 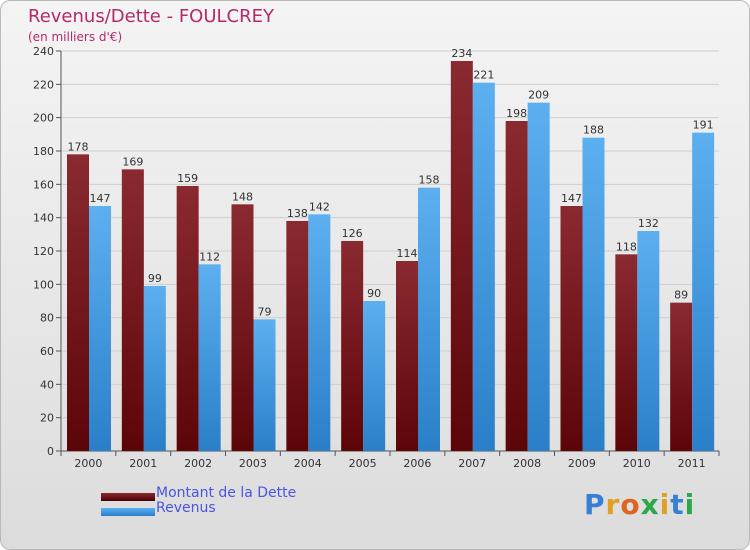 What do you see at coordinates (128, 497) in the screenshot?
I see `legend-swatch-dette` at bounding box center [128, 497].